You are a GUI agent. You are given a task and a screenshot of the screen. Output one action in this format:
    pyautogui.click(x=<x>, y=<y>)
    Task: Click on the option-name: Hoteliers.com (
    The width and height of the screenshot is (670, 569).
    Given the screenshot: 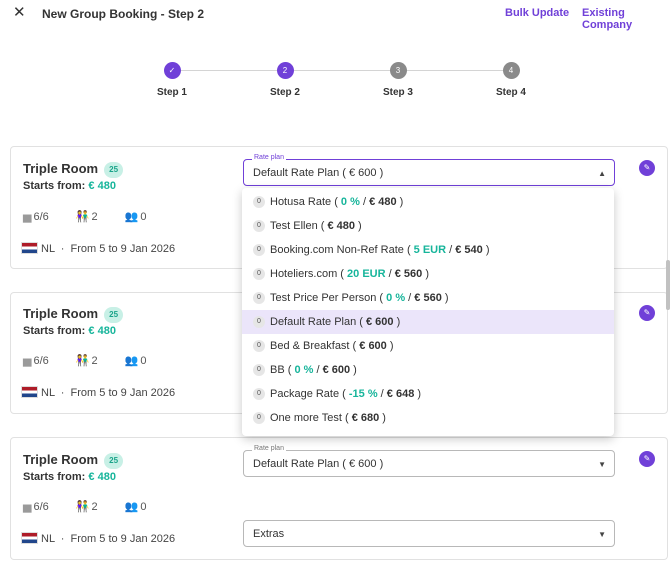 What is the action you would take?
    pyautogui.click(x=309, y=274)
    